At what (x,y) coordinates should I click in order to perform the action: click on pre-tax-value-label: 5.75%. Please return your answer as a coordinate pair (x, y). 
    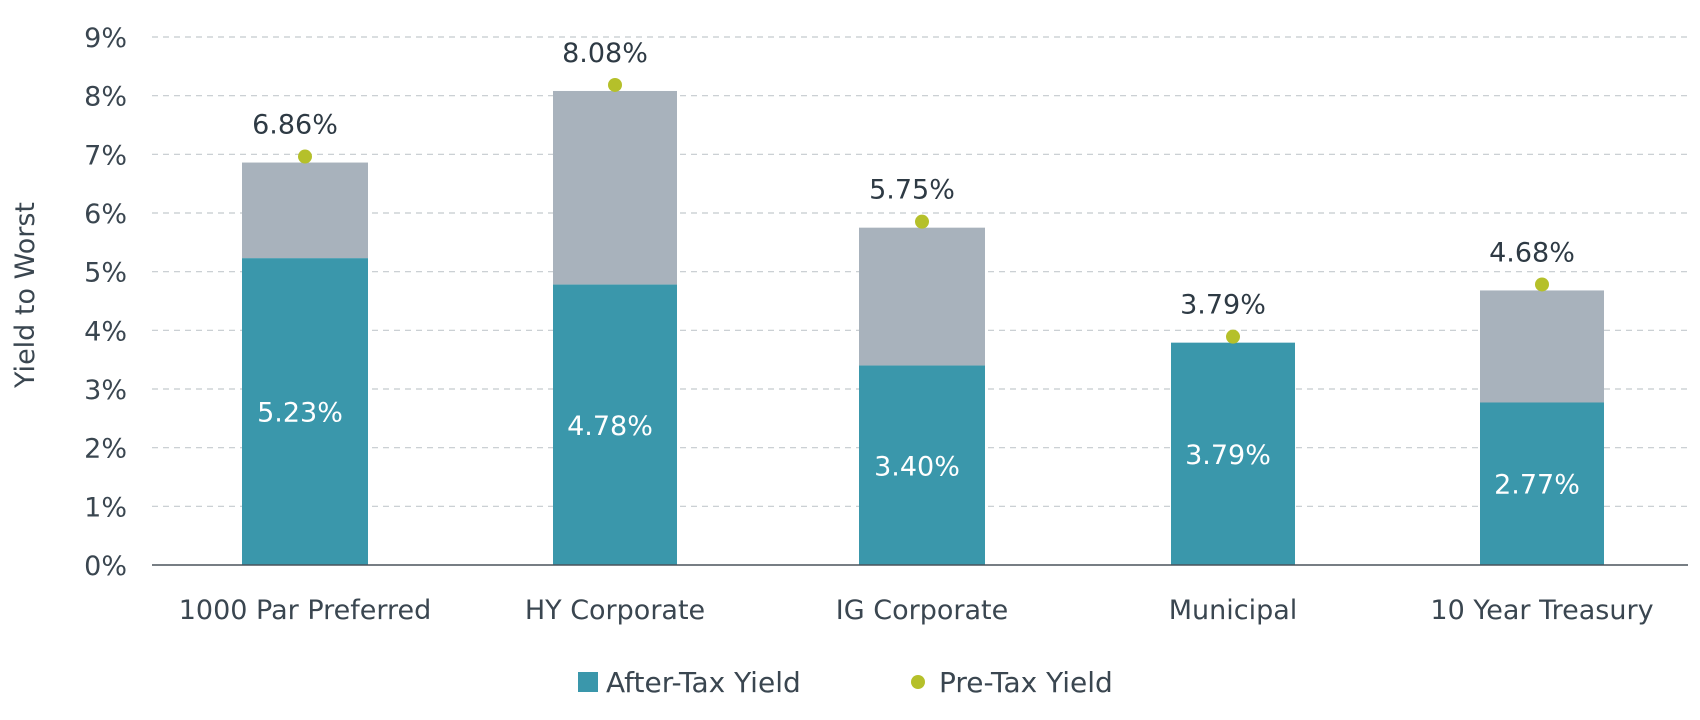
    Looking at the image, I should click on (912, 190).